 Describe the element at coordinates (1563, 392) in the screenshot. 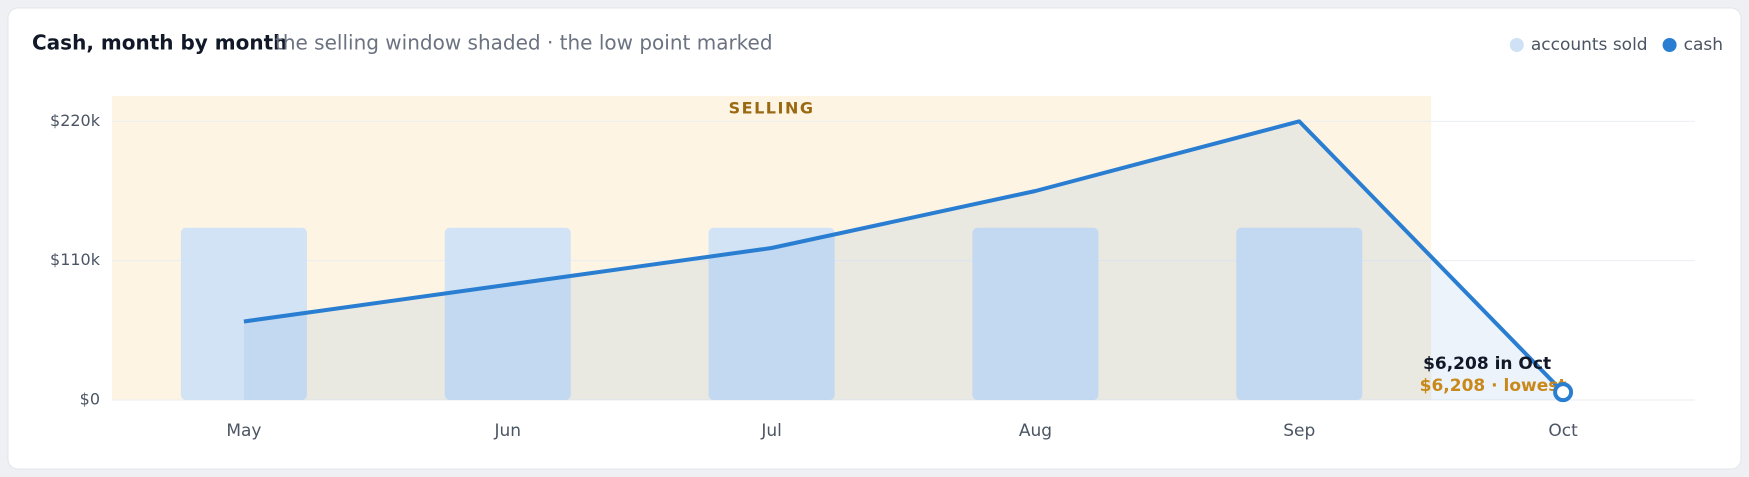

I see `low-marker` at that location.